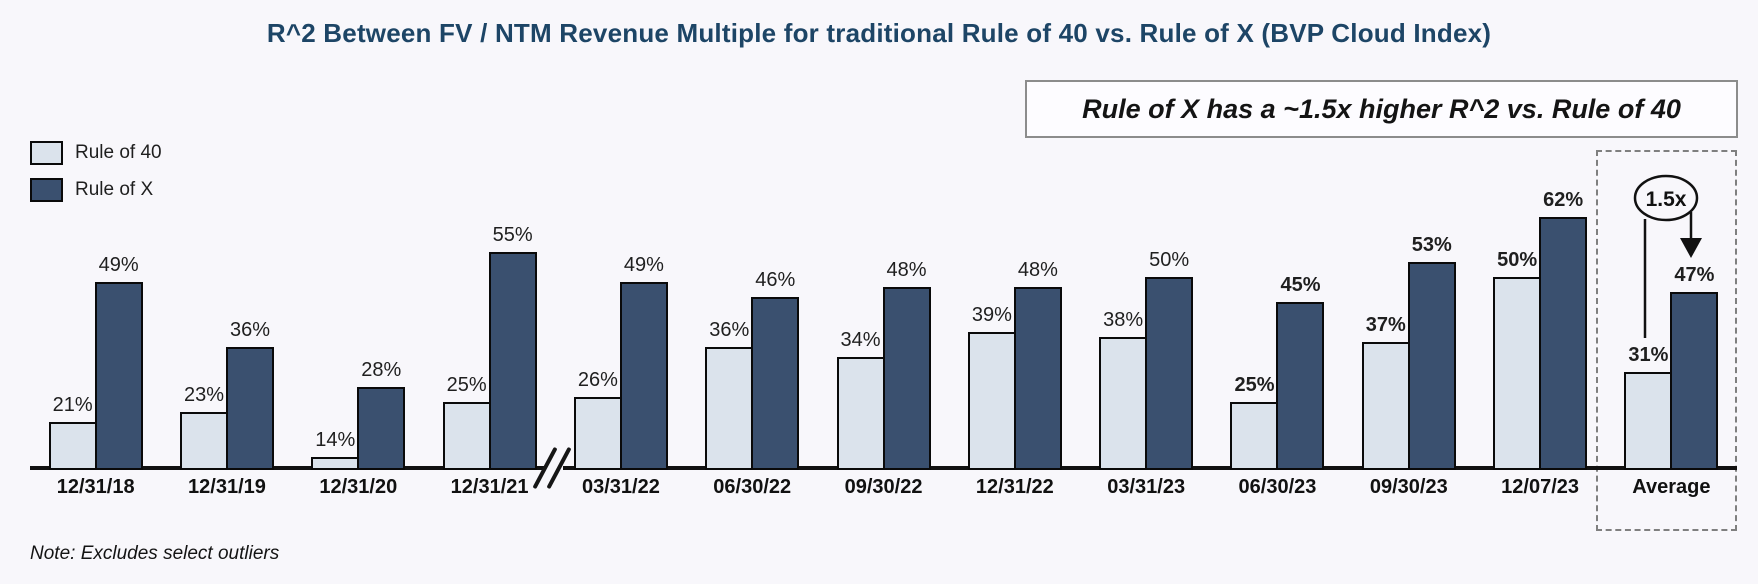 The height and width of the screenshot is (584, 1758). Describe the element at coordinates (1146, 487) in the screenshot. I see `x-axis-label: 03/31/23` at that location.